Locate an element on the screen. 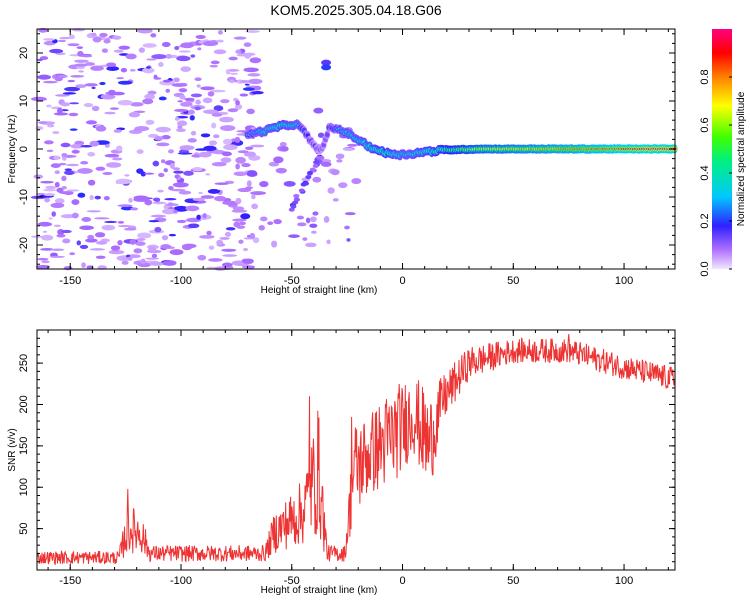 The height and width of the screenshot is (600, 750). figure-title: KOM5.2025.305.04.18.G06 is located at coordinates (355, 10).